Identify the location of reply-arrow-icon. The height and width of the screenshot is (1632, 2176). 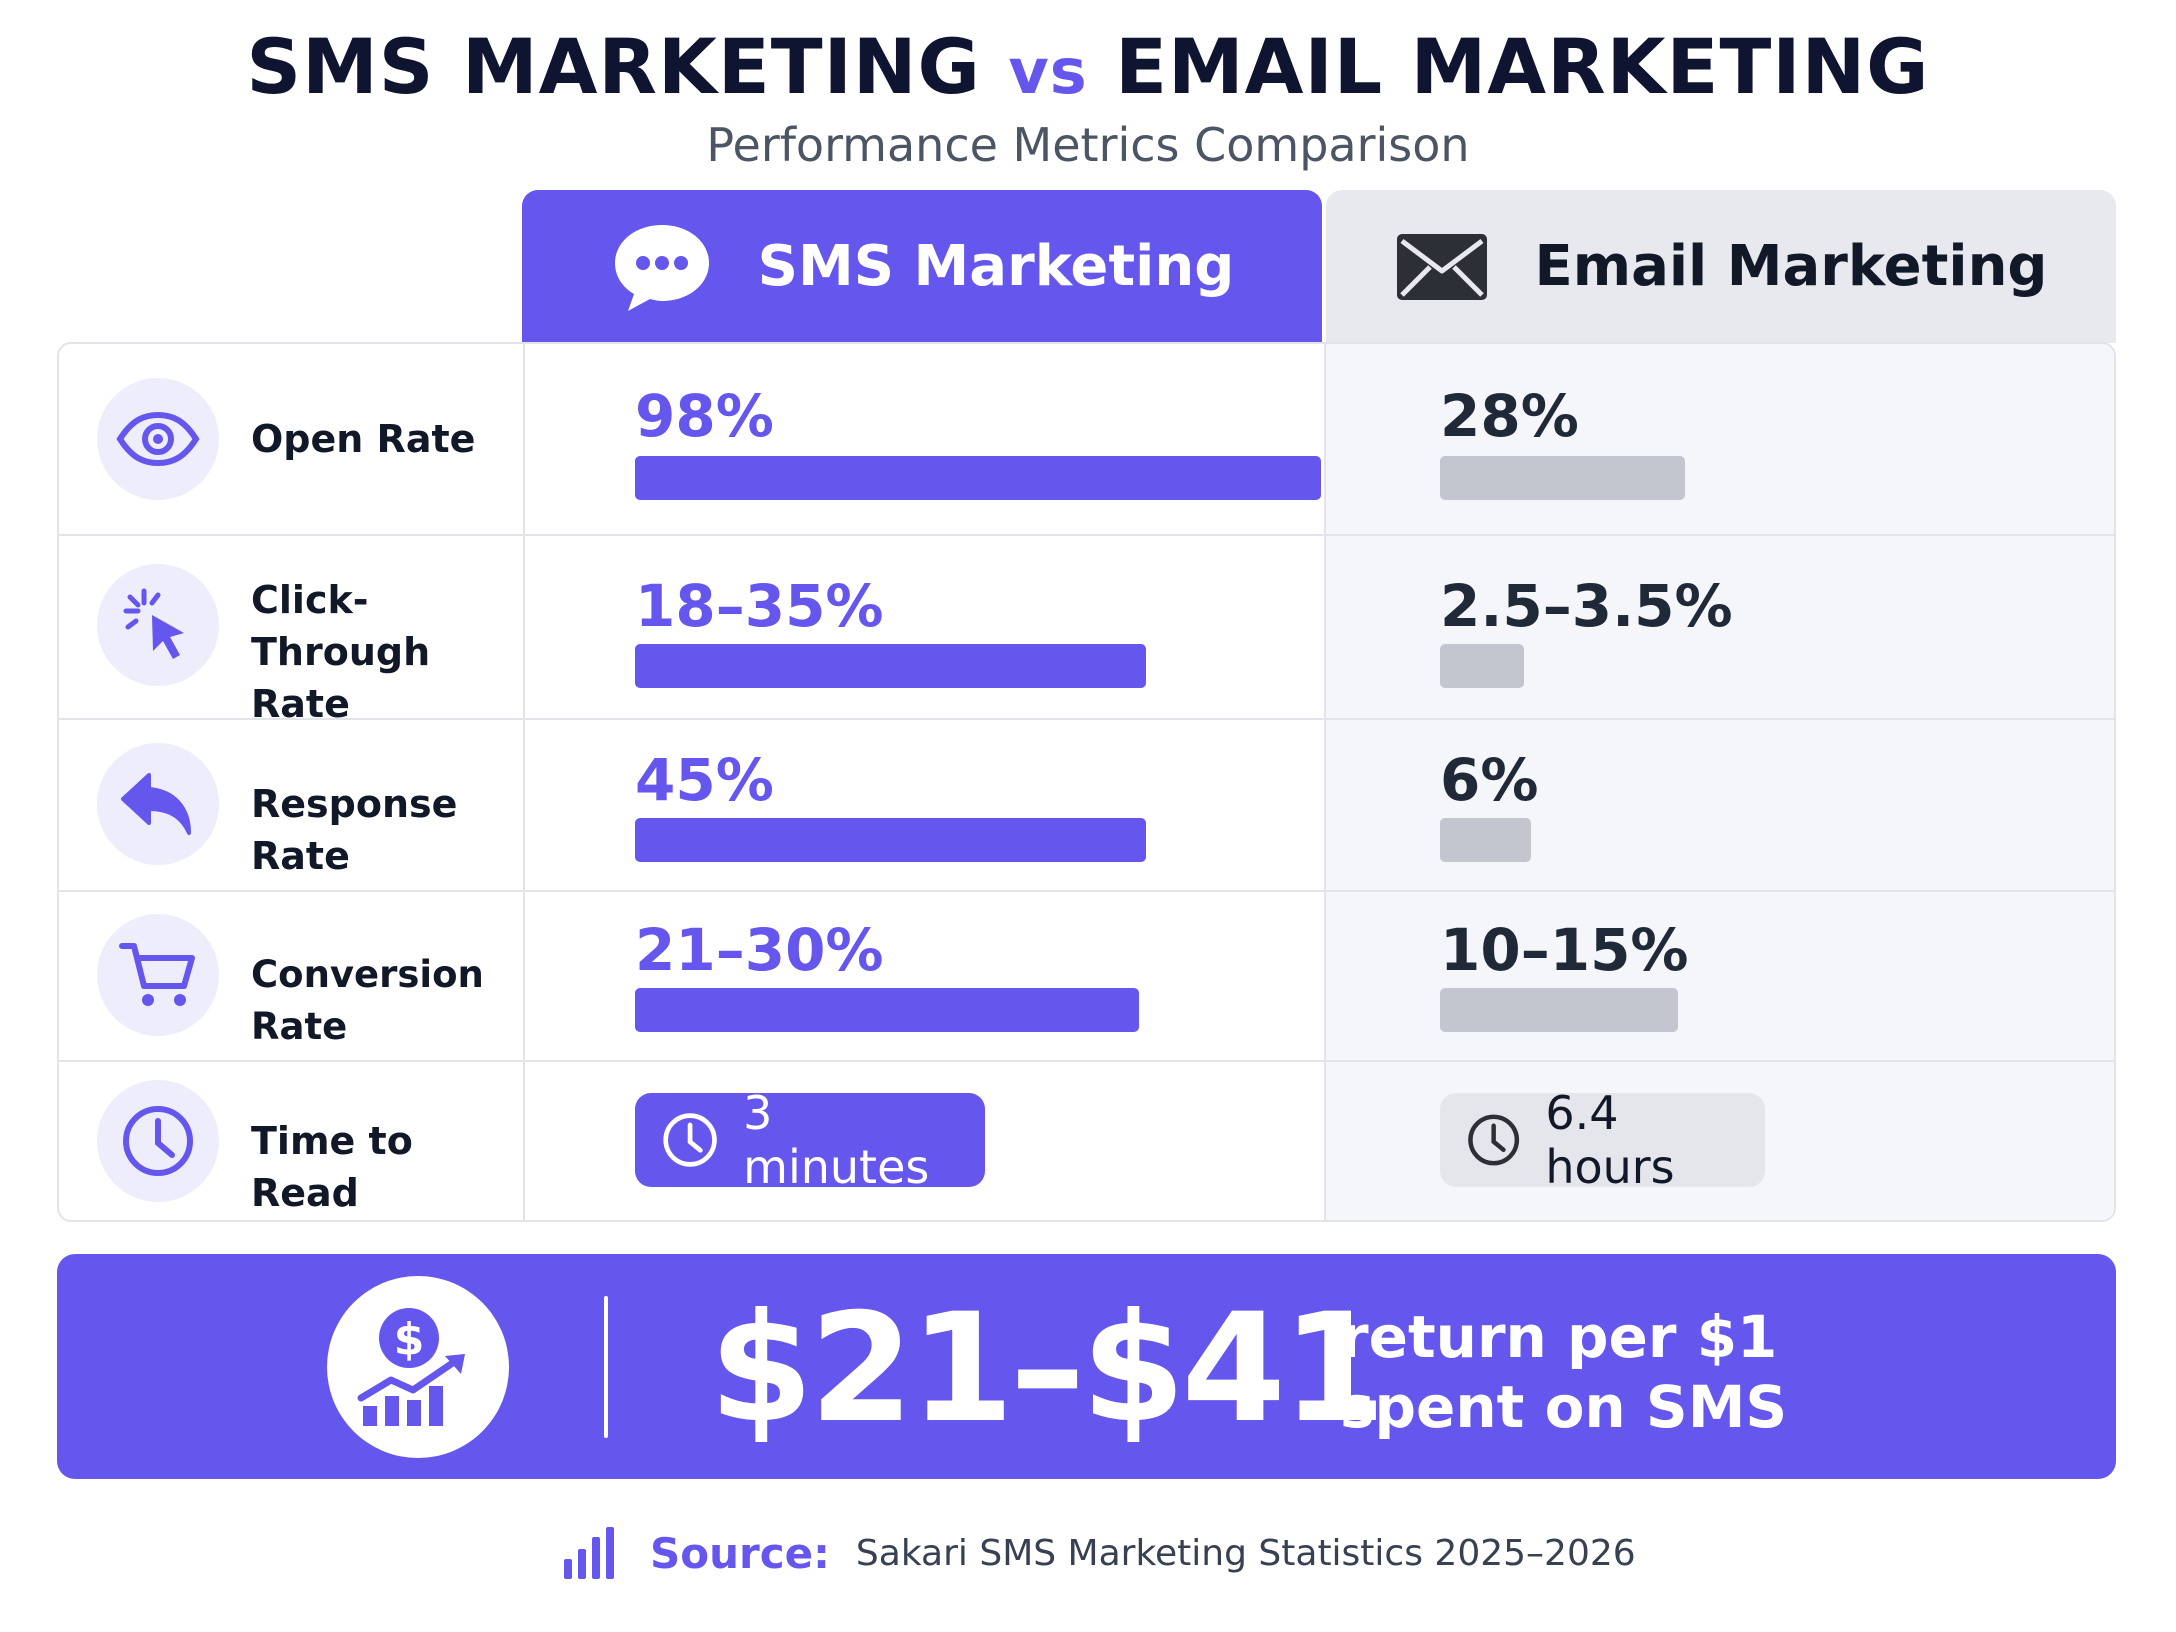
(158, 804).